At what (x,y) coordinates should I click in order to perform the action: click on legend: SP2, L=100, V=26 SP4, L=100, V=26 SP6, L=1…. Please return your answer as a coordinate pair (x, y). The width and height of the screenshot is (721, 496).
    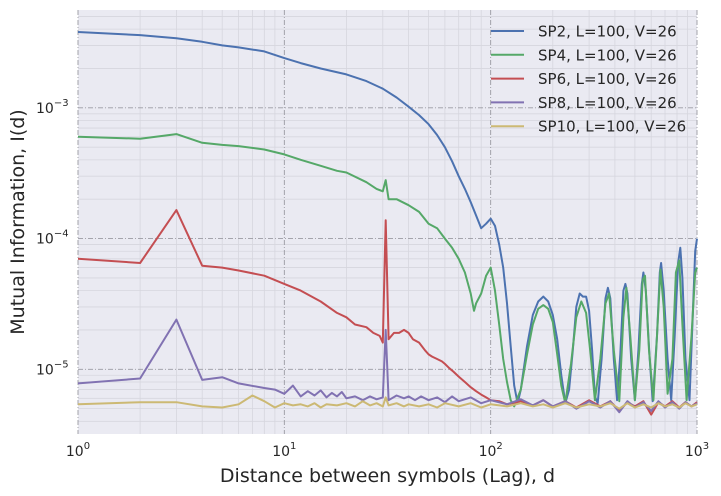
    Looking at the image, I should click on (588, 79).